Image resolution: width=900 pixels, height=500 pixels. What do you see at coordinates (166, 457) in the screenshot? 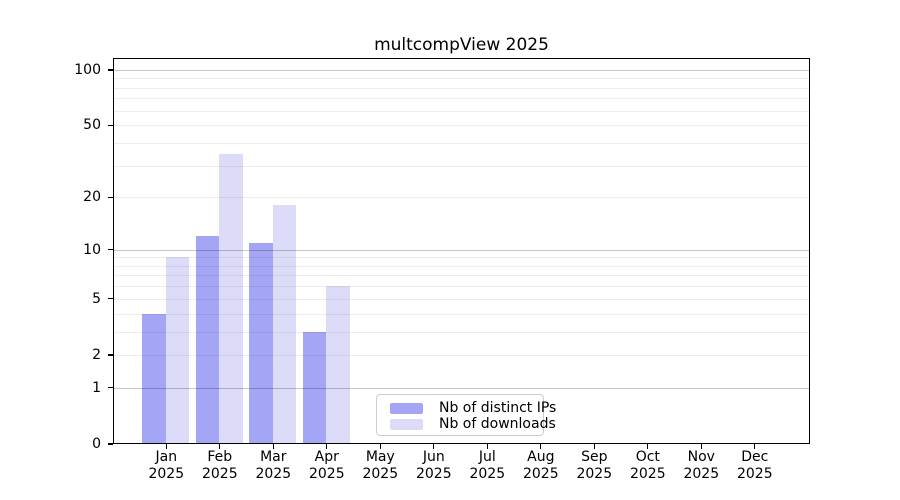
I see `x-tick-month: Jan` at bounding box center [166, 457].